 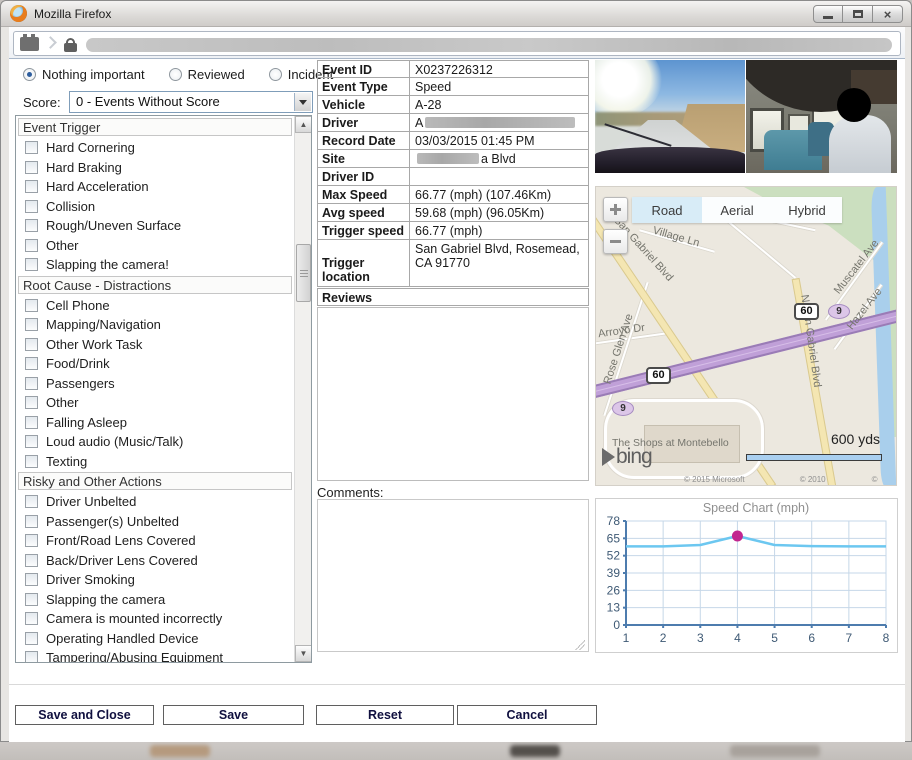 I want to click on checkbox-label: Slapping the camera!, so click(x=107, y=265).